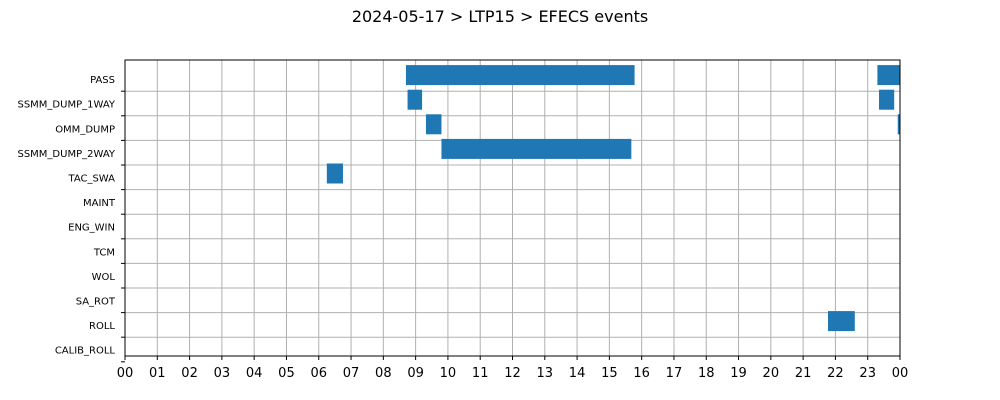 The image size is (1000, 400). Describe the element at coordinates (415, 373) in the screenshot. I see `x-tick-label: 09` at that location.